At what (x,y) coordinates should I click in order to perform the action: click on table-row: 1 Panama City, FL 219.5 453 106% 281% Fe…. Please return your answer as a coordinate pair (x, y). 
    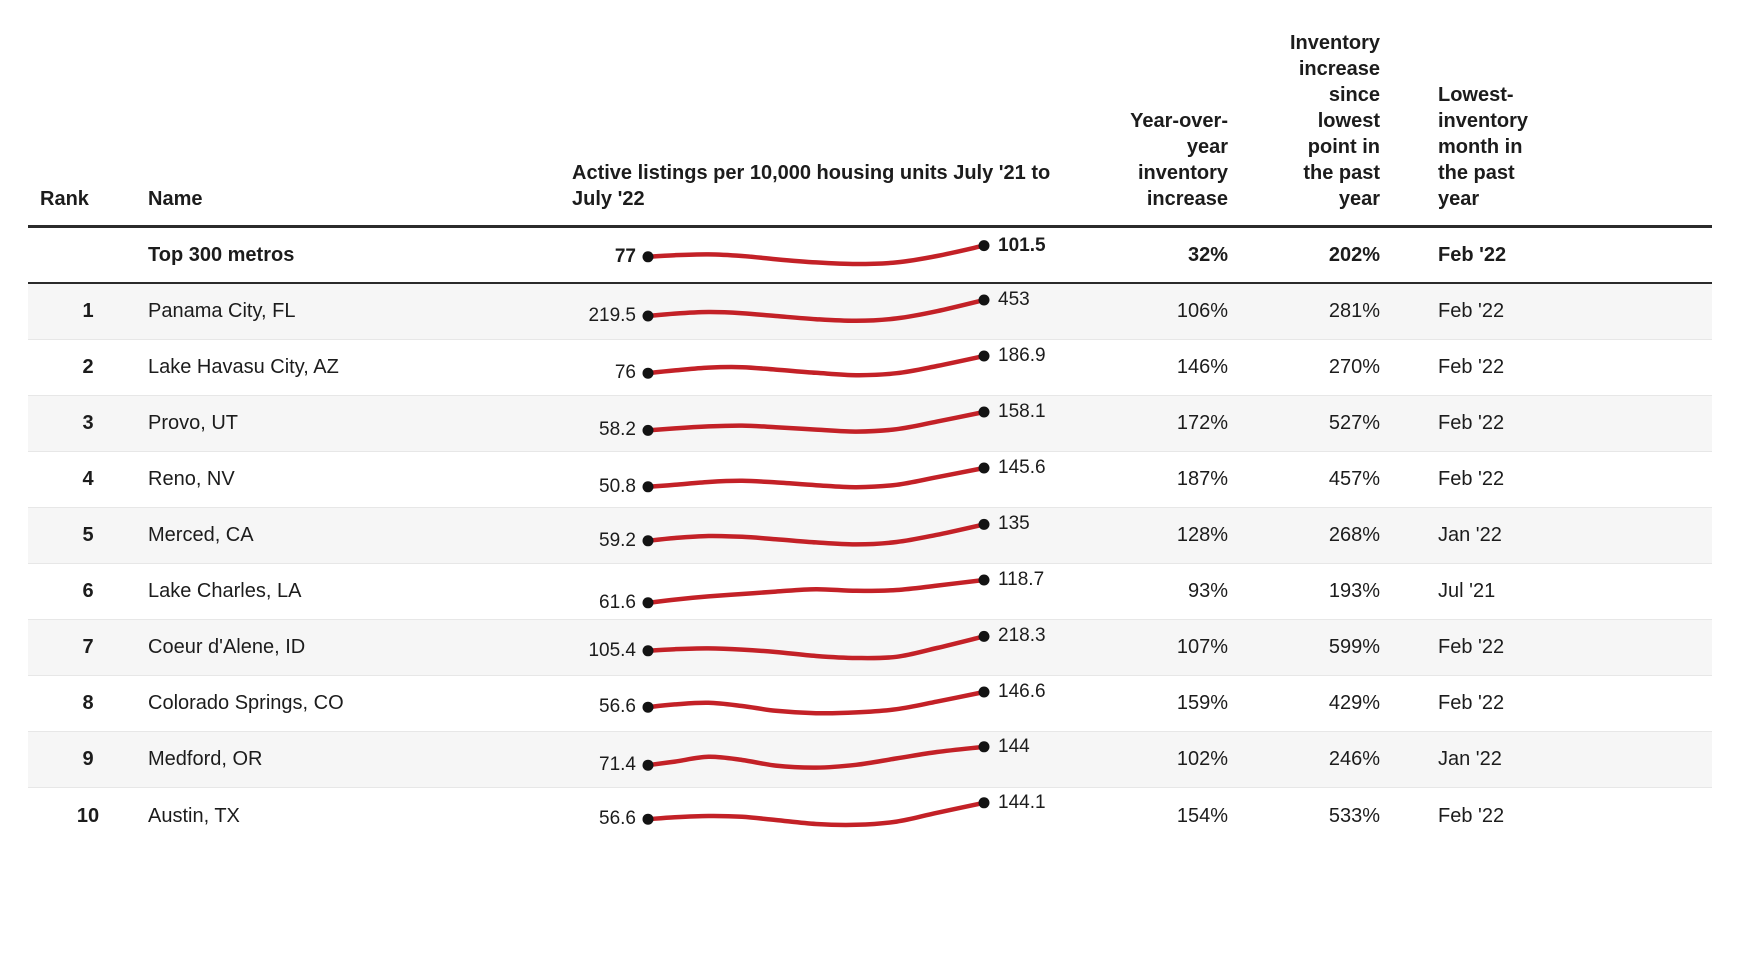
    Looking at the image, I should click on (870, 312).